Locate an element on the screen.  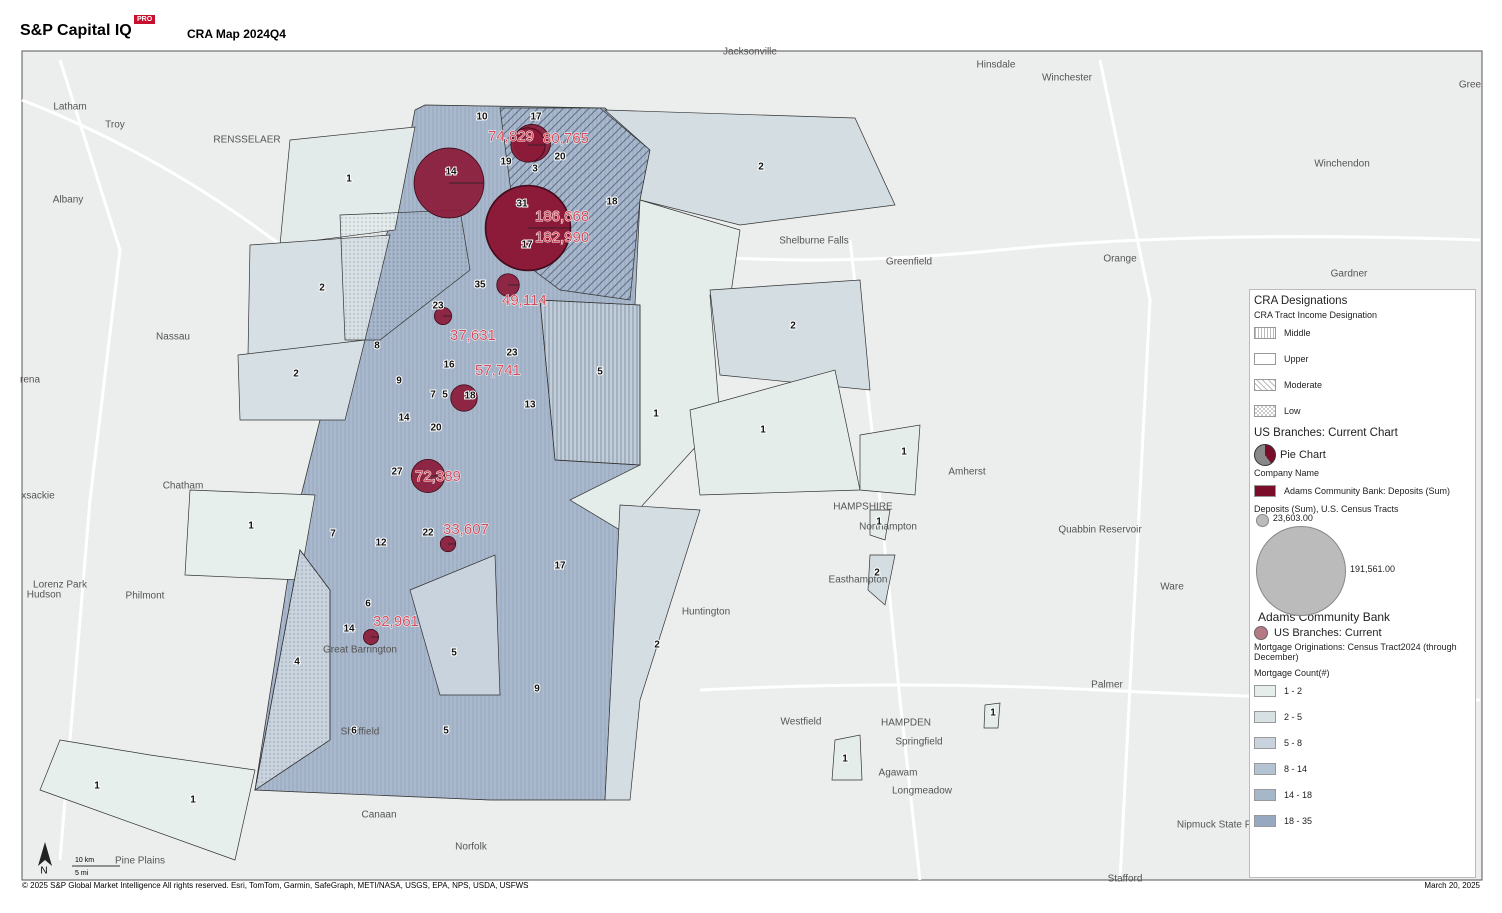
place-label: Jacksonville is located at coordinates (750, 52).